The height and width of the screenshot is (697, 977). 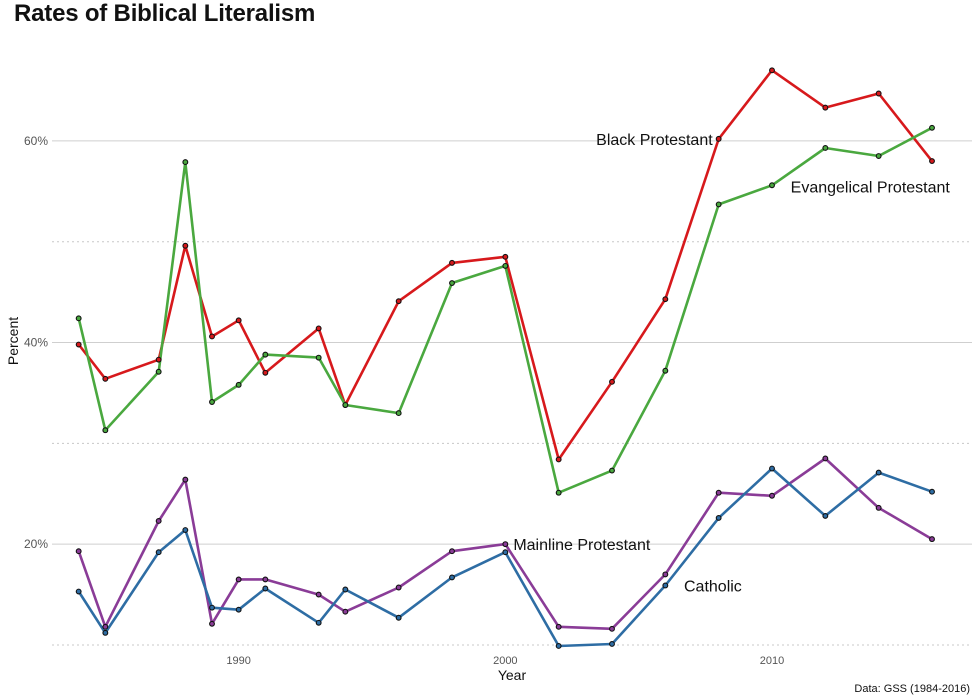 What do you see at coordinates (871, 187) in the screenshot?
I see `evangelical-protestant-label: Evangelical Protestant` at bounding box center [871, 187].